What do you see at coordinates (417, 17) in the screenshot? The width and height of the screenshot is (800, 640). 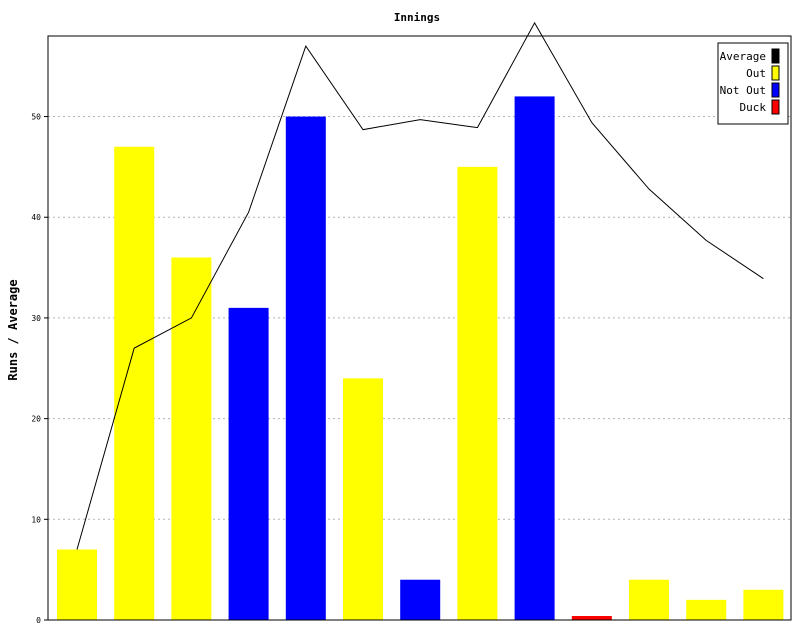 I see `chart-title: Innings` at bounding box center [417, 17].